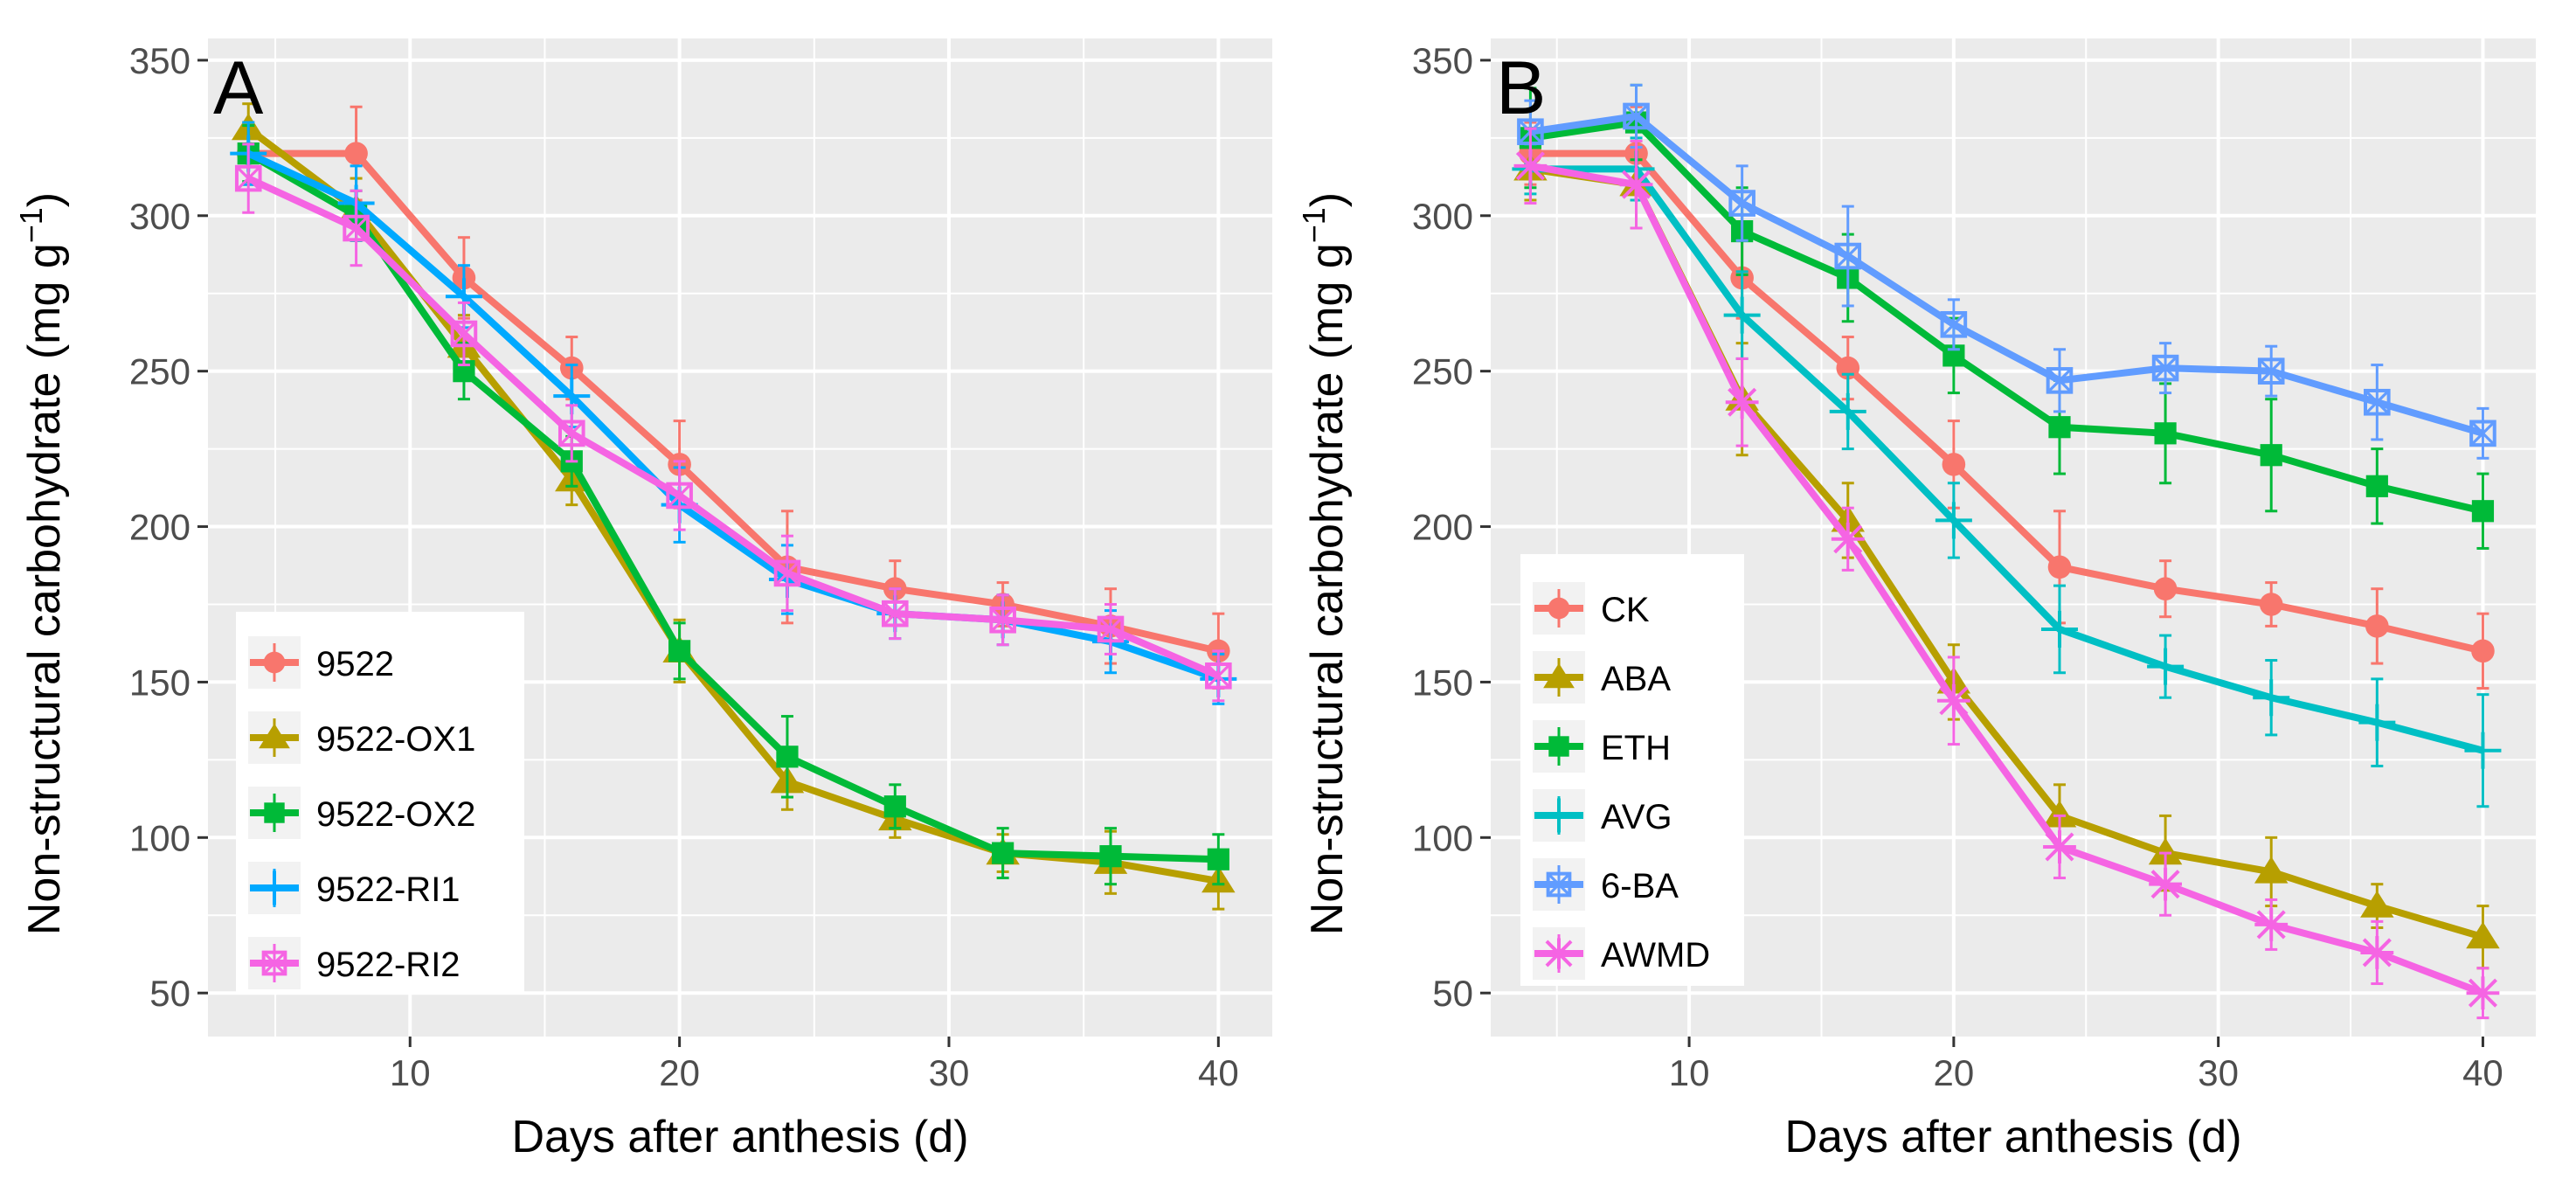 This screenshot has height=1179, width=2576. What do you see at coordinates (159, 682) in the screenshot?
I see `panel-a-y-tick-label: 150` at bounding box center [159, 682].